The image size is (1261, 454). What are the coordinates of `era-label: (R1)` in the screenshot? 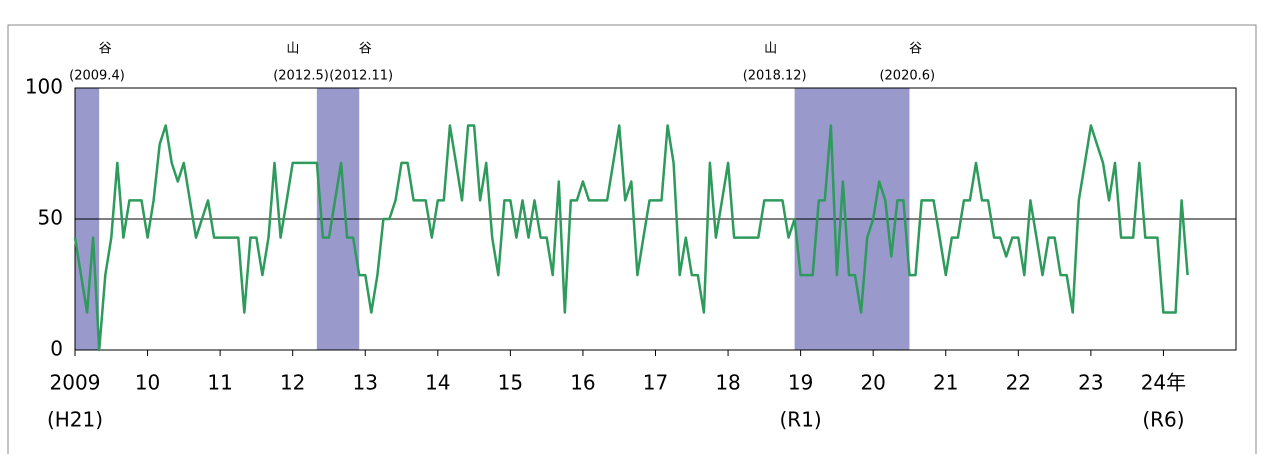 It's located at (801, 420).